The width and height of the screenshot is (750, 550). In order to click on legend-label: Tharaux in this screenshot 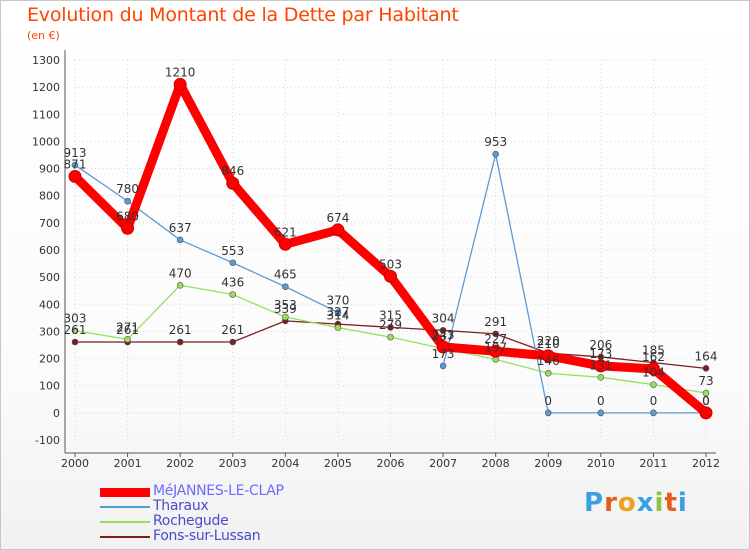, I will do `click(181, 506)`.